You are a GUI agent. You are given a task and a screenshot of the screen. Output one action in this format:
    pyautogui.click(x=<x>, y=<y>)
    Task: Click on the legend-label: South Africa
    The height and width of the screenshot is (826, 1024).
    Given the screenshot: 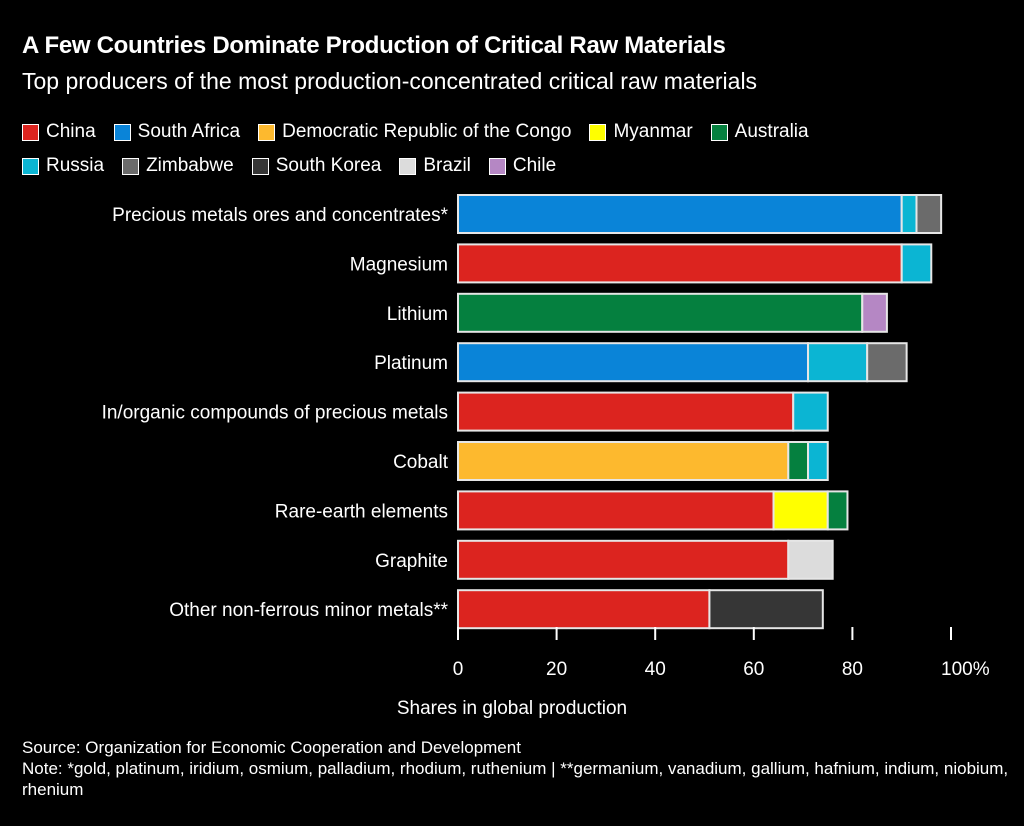 What is the action you would take?
    pyautogui.click(x=189, y=131)
    